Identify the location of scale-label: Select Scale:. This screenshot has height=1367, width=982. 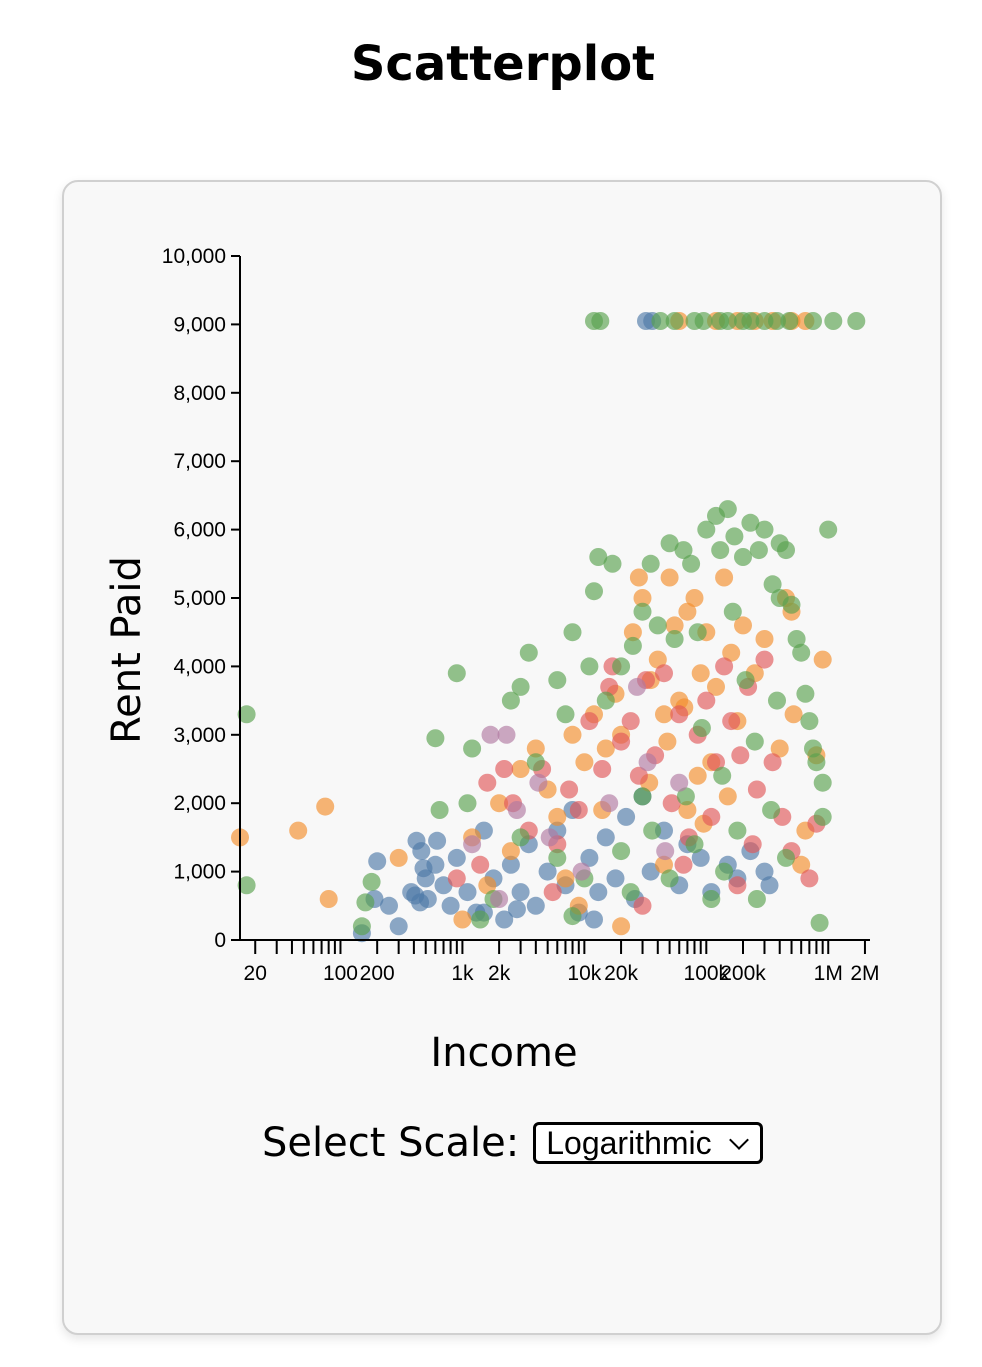
(391, 1143).